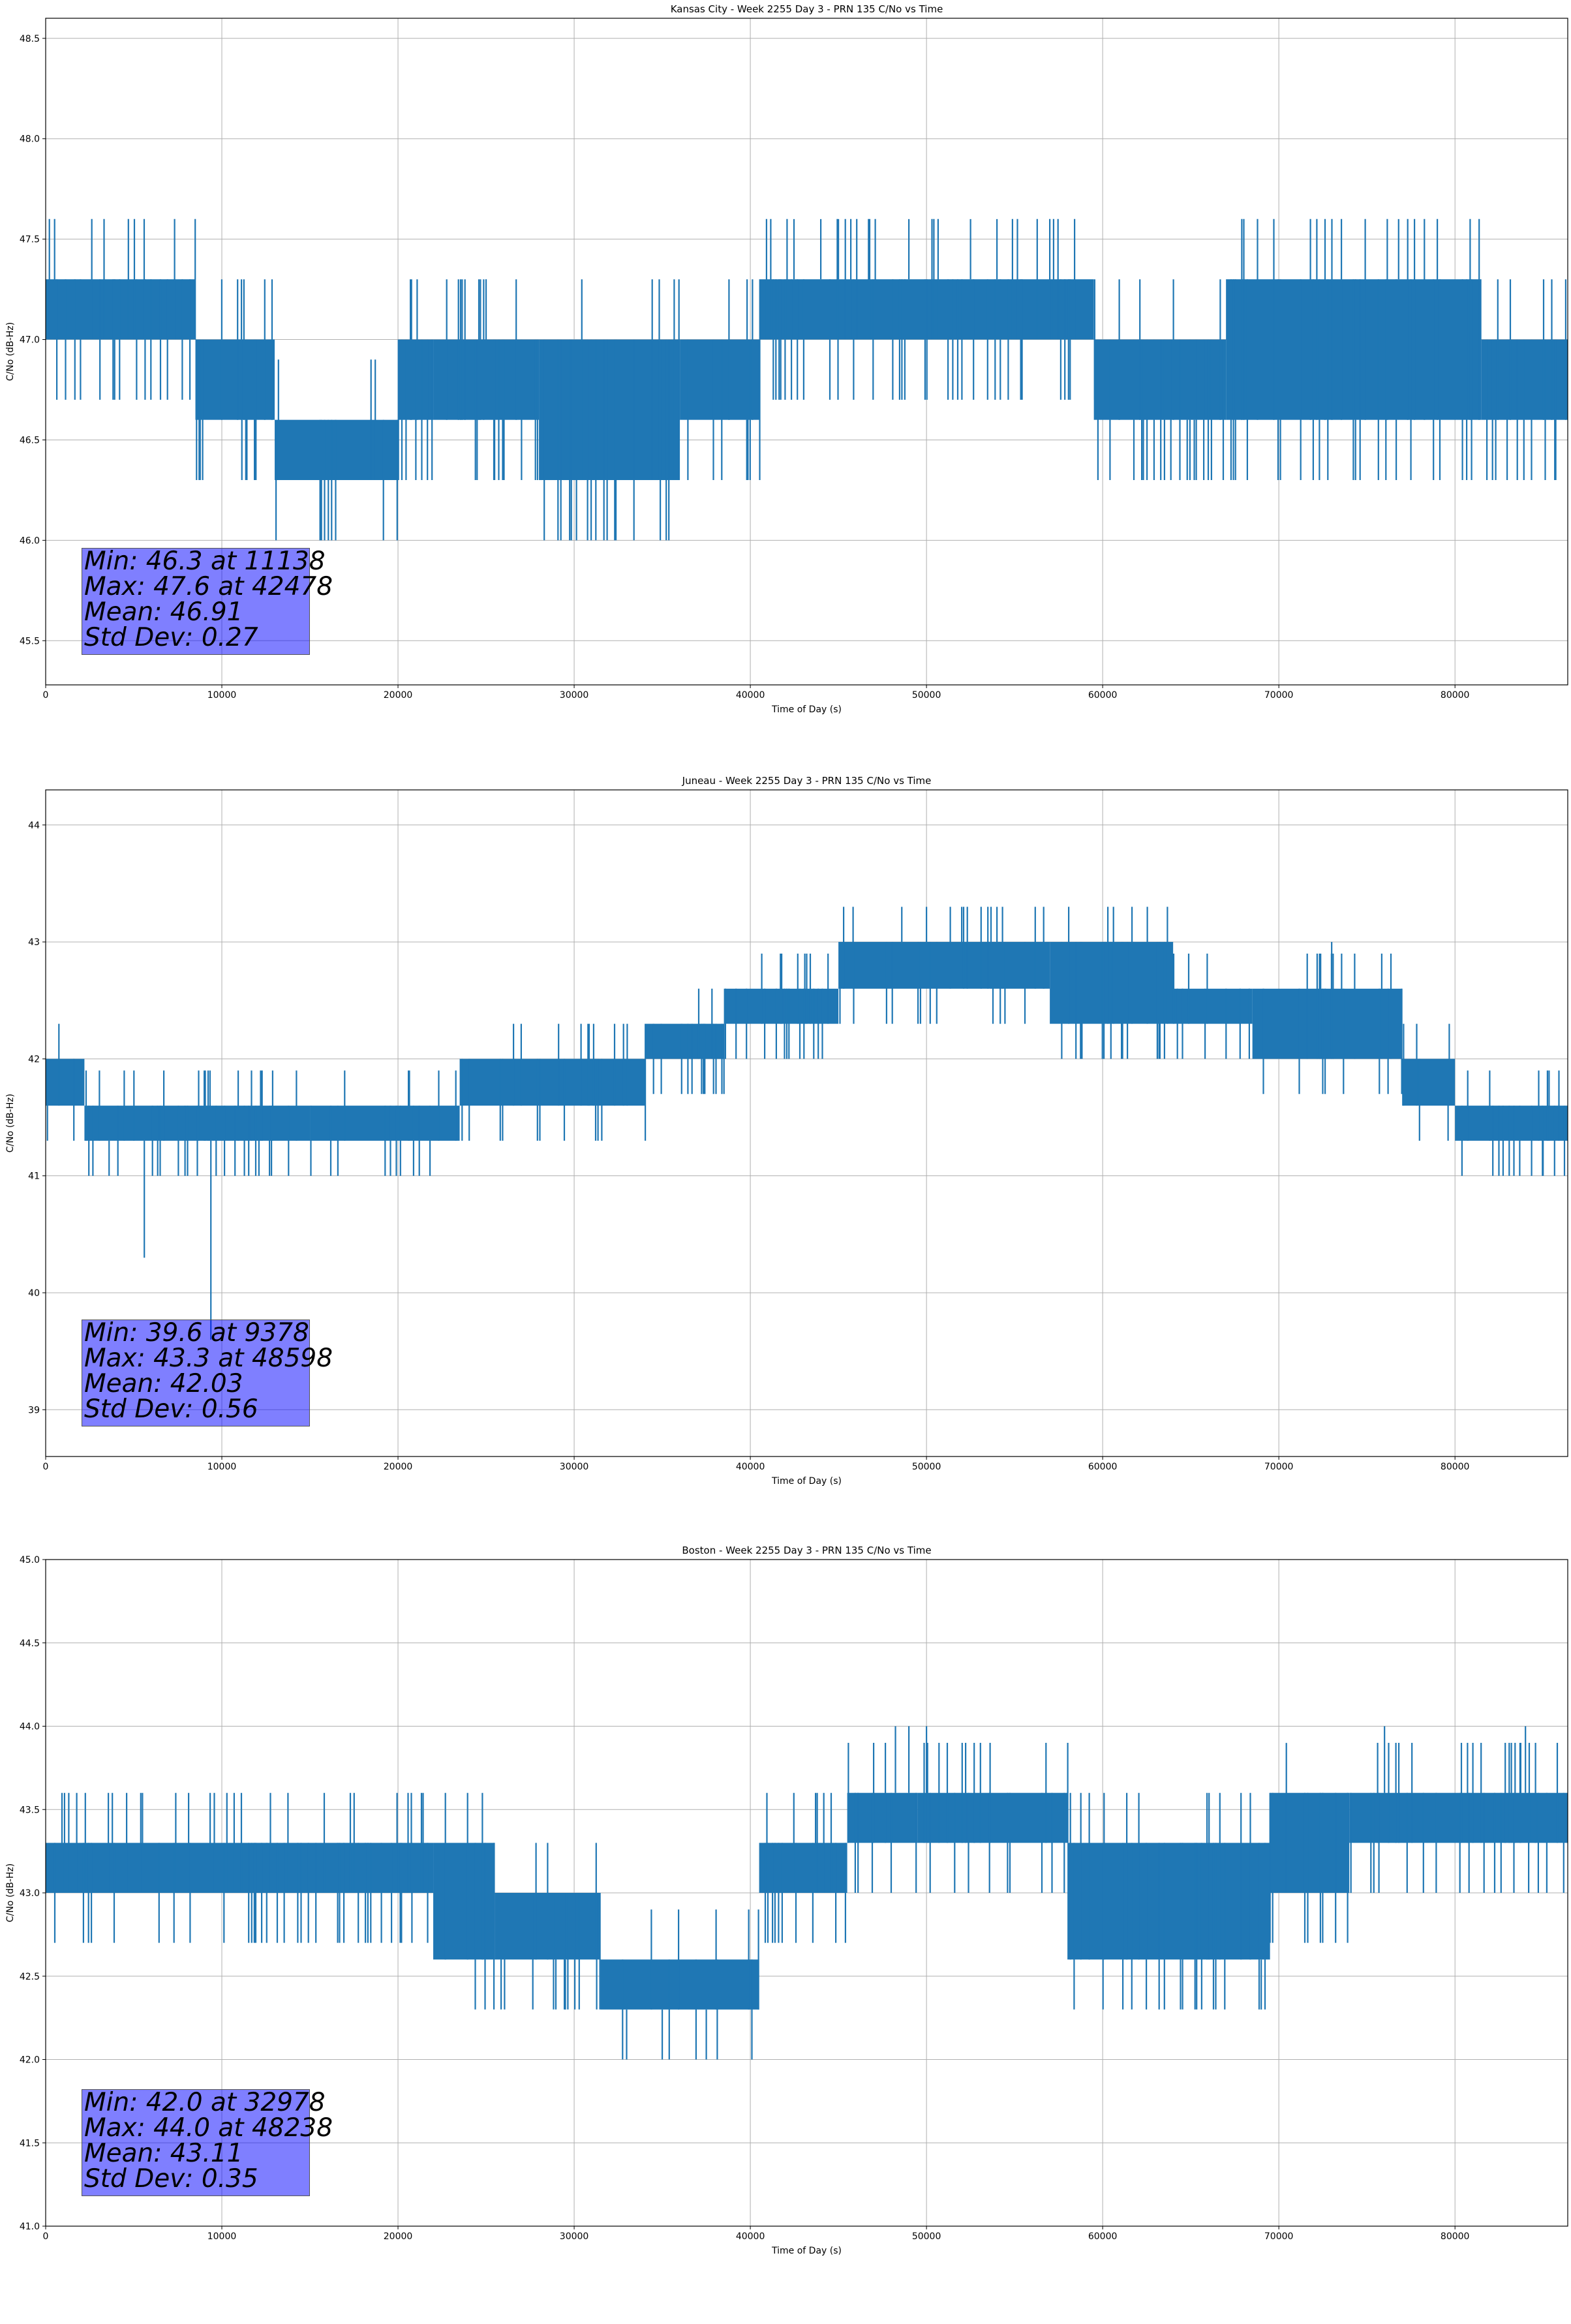  Describe the element at coordinates (34, 826) in the screenshot. I see `y-tick-label: 44` at that location.